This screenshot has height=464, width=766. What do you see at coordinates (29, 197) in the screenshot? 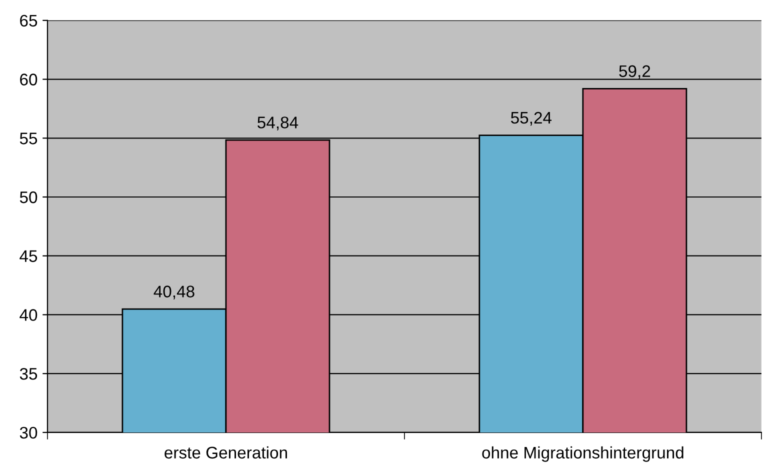
I see `y-tick-label: 50` at bounding box center [29, 197].